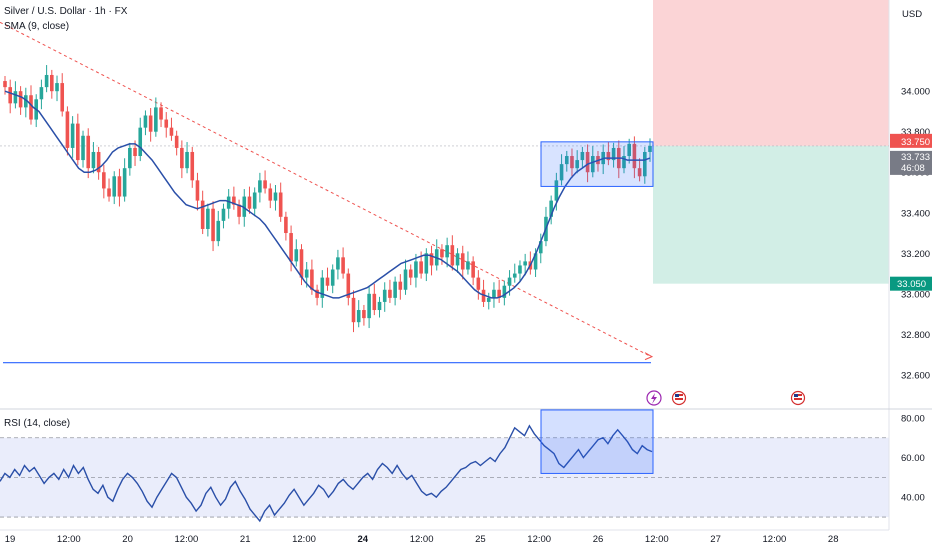 This screenshot has width=932, height=550. What do you see at coordinates (66, 11) in the screenshot?
I see `symbol-title: Silver / U.S. Dollar · 1h · FX` at bounding box center [66, 11].